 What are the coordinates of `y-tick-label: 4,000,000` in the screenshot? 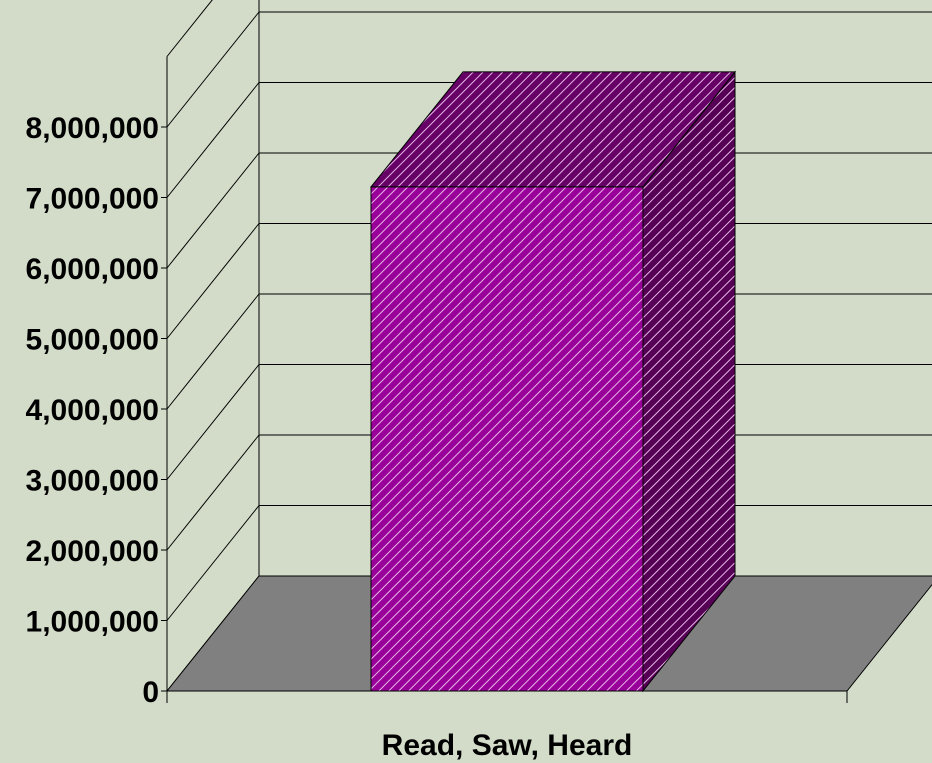 It's located at (92, 410).